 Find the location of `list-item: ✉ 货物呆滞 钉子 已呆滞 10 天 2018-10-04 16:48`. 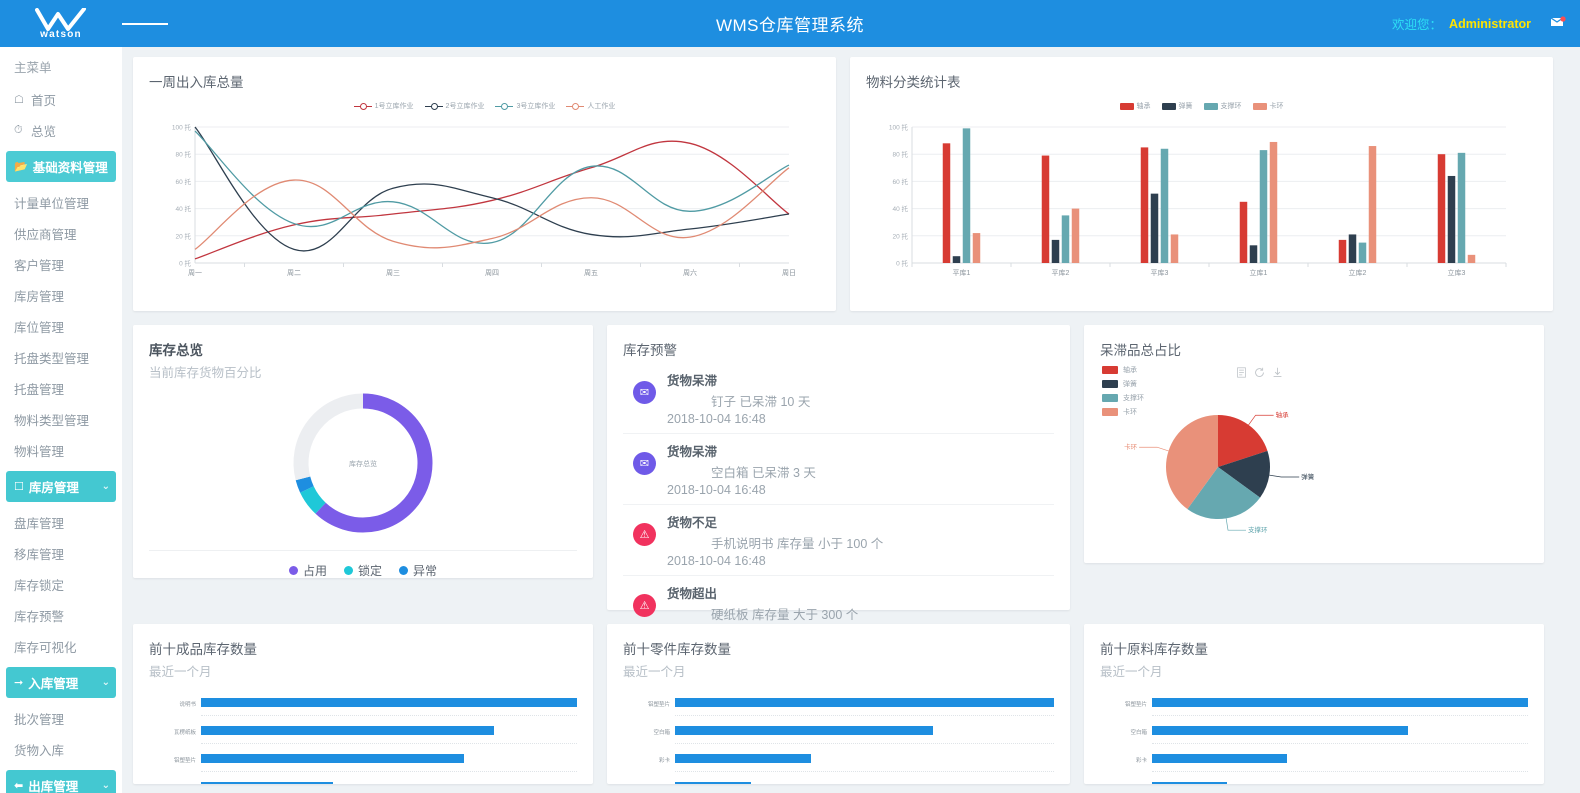

list-item: ✉ 货物呆滞 钉子 已呆滞 10 天 2018-10-04 16:48 is located at coordinates (838, 398).